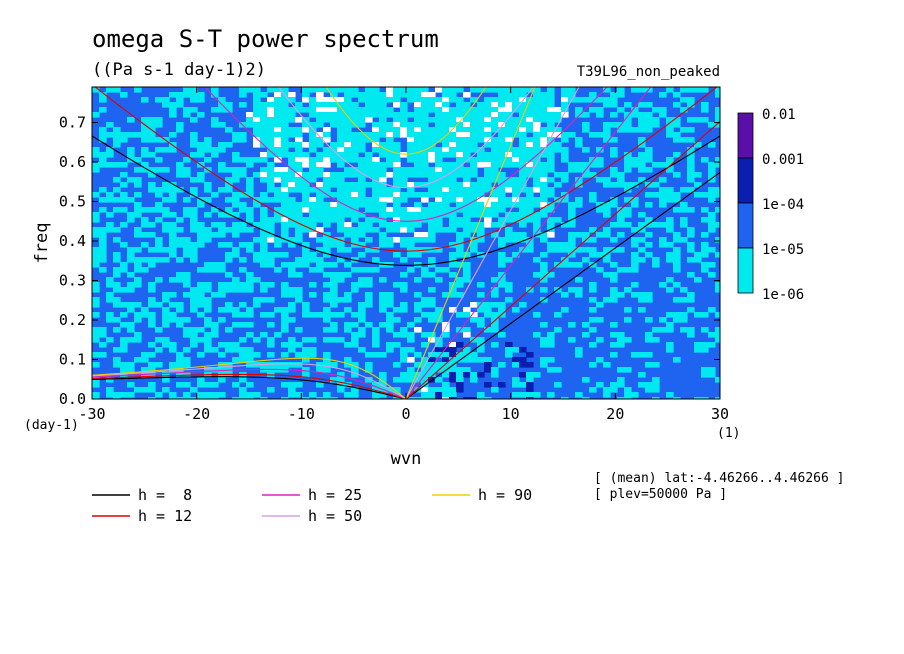 The image size is (904, 654). What do you see at coordinates (406, 200) in the screenshot?
I see `curve-gravity-h8` at bounding box center [406, 200].